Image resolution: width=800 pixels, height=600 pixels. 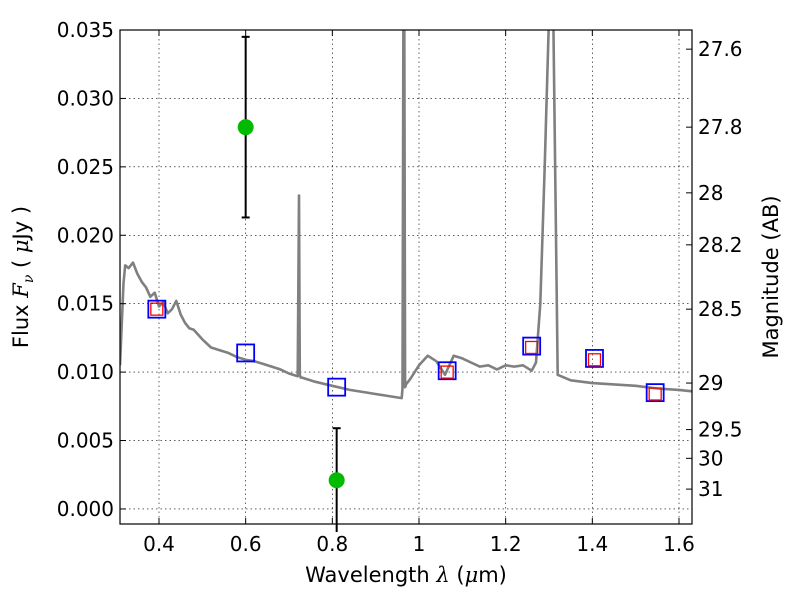 What do you see at coordinates (332, 544) in the screenshot?
I see `x-tick-label: 0.8` at bounding box center [332, 544].